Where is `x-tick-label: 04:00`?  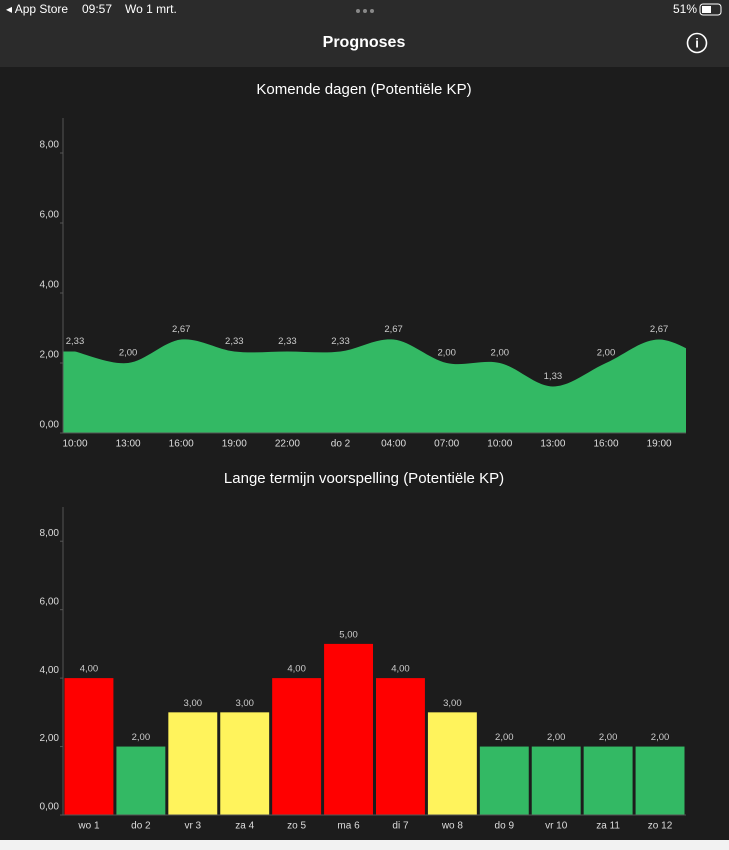 x-tick-label: 04:00 is located at coordinates (393, 444).